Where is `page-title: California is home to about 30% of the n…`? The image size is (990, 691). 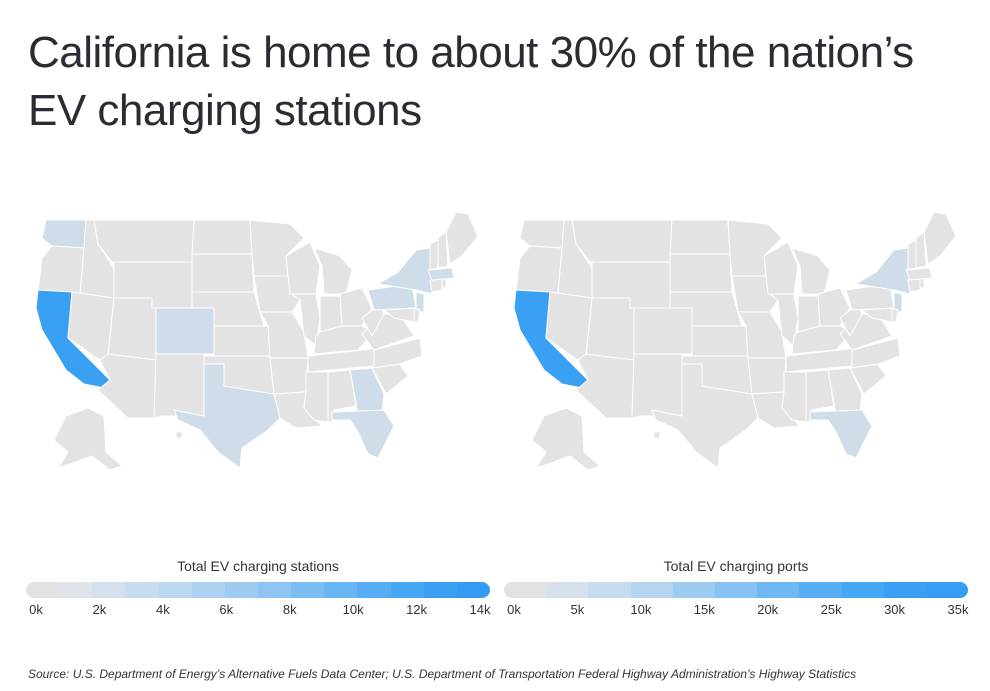 page-title: California is home to about 30% of the n… is located at coordinates (471, 81).